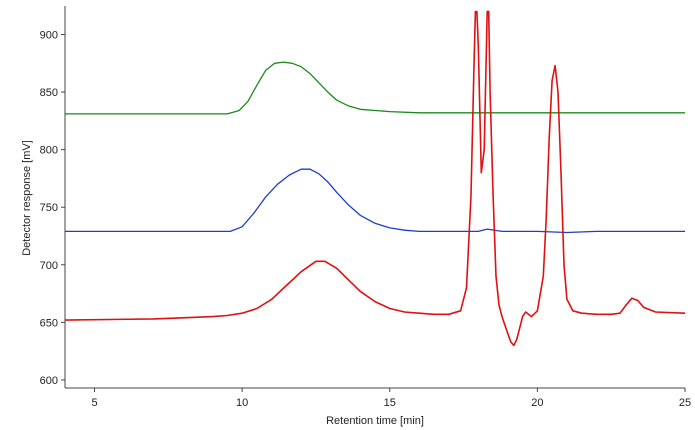 The height and width of the screenshot is (430, 695). What do you see at coordinates (27, 198) in the screenshot?
I see `y-axis-title: Detector response [mV]` at bounding box center [27, 198].